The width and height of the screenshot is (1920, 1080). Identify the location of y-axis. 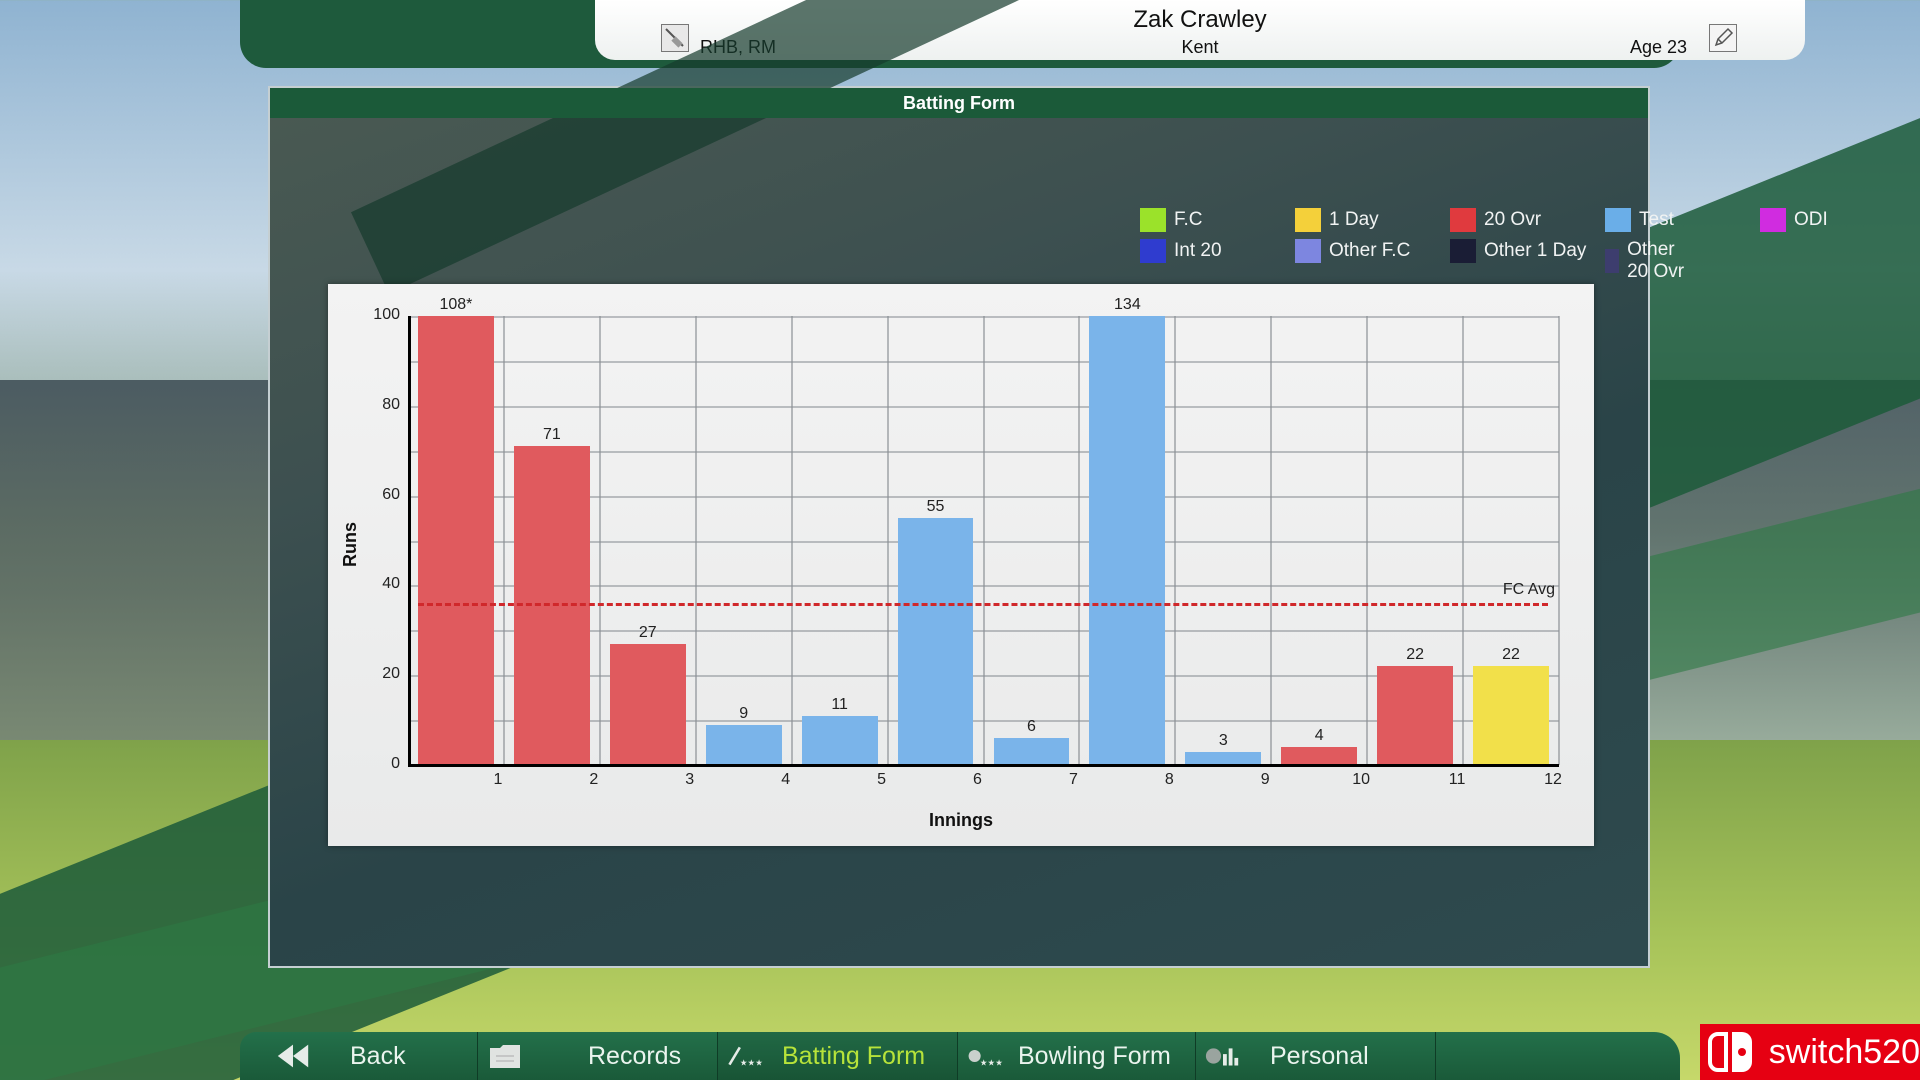
(409, 540).